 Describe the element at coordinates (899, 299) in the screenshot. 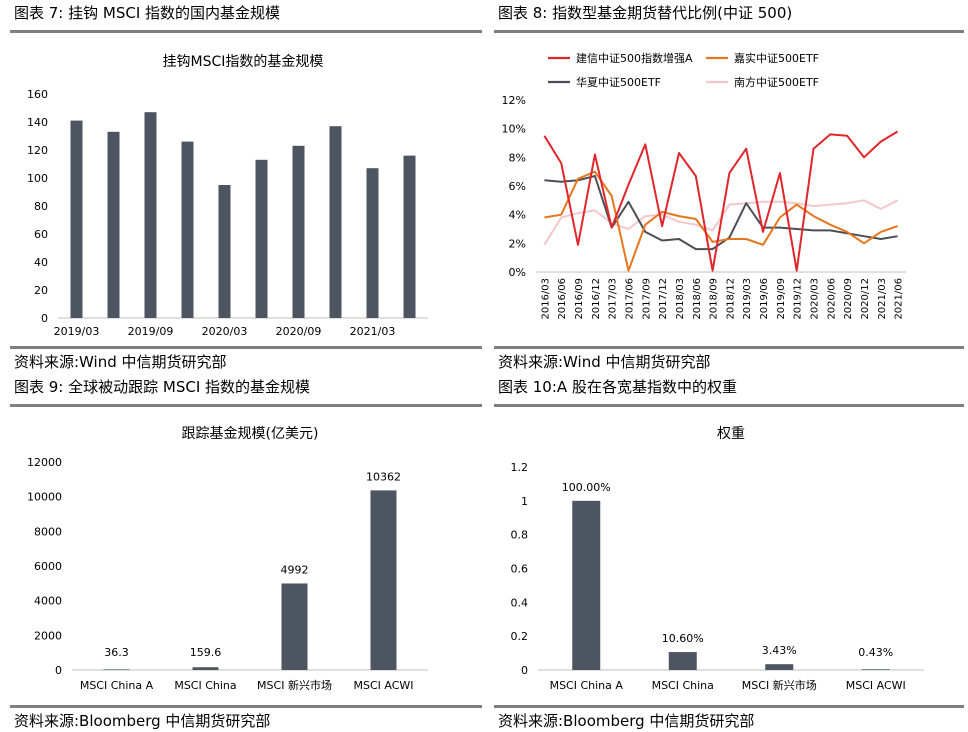

I see `x-tick-label: 2021/06` at that location.